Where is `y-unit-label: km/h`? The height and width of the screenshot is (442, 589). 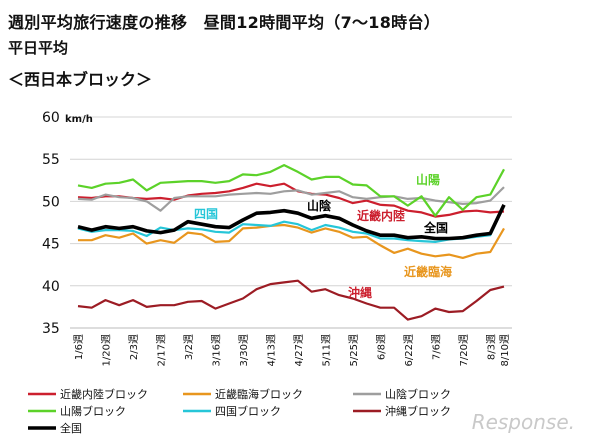
y-unit-label: km/h is located at coordinates (79, 119).